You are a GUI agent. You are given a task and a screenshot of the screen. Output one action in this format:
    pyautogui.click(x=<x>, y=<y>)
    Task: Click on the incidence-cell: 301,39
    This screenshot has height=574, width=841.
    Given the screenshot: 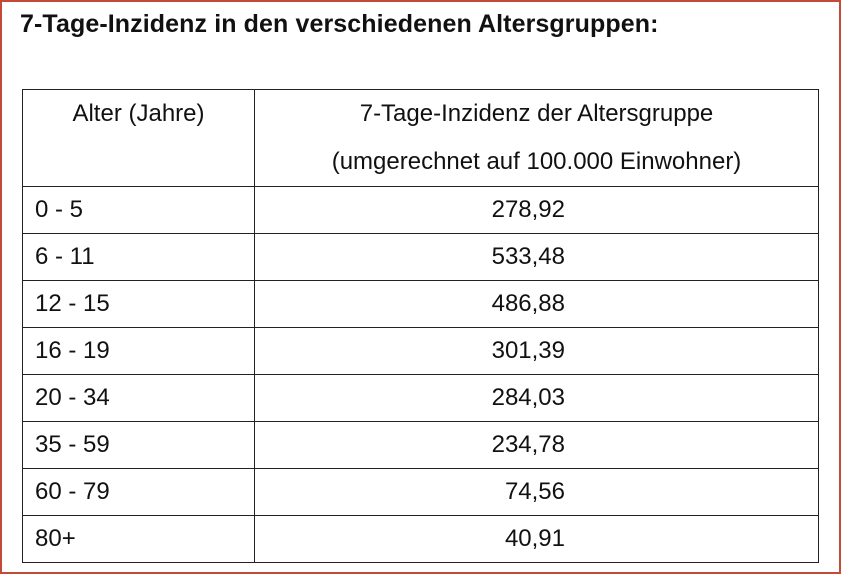 What is the action you would take?
    pyautogui.click(x=536, y=351)
    